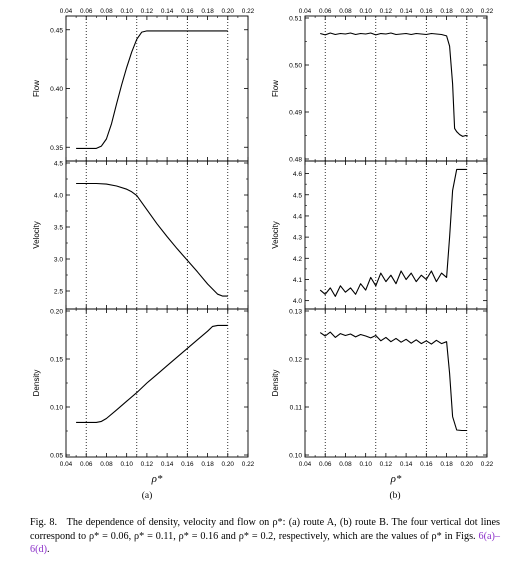 The image size is (517, 563). Describe the element at coordinates (147, 495) in the screenshot. I see `panel-label: (a)` at that location.